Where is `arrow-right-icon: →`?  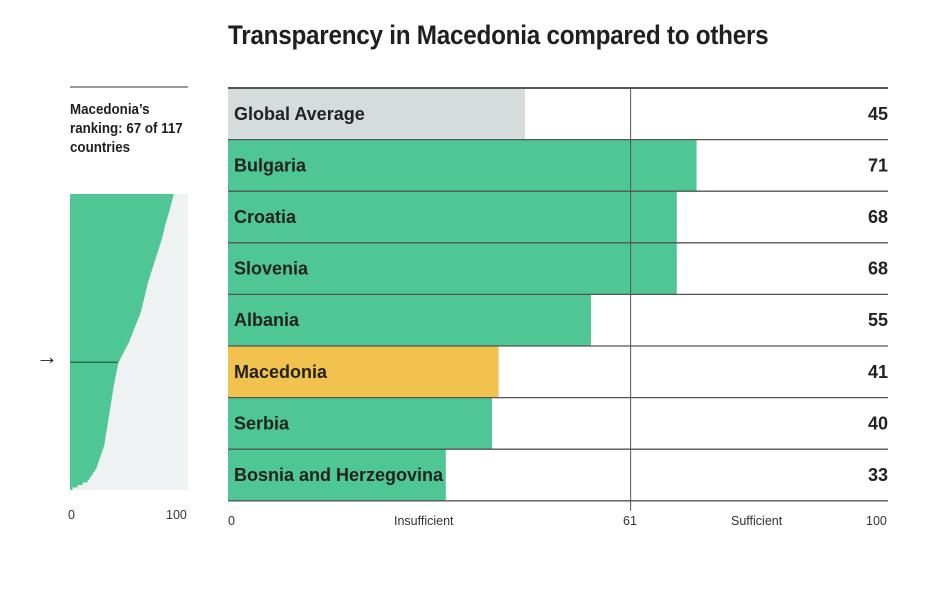 arrow-right-icon: → is located at coordinates (47, 356).